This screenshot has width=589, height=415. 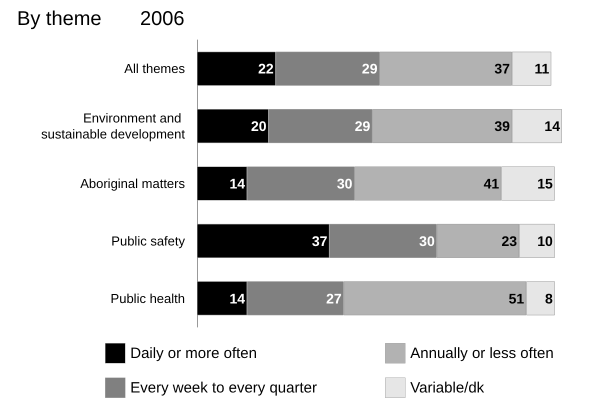 What do you see at coordinates (162, 19) in the screenshot?
I see `chart-subtitle: 2006` at bounding box center [162, 19].